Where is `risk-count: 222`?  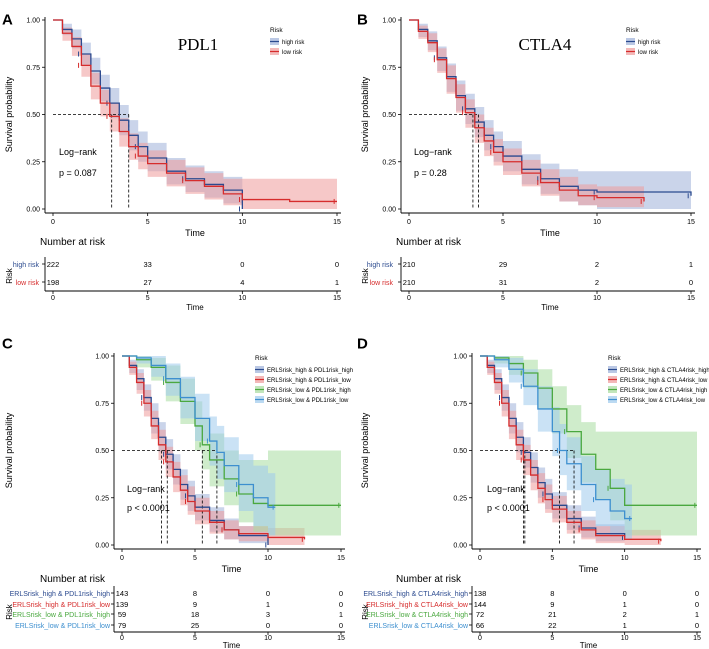
risk-count: 222 is located at coordinates (53, 264).